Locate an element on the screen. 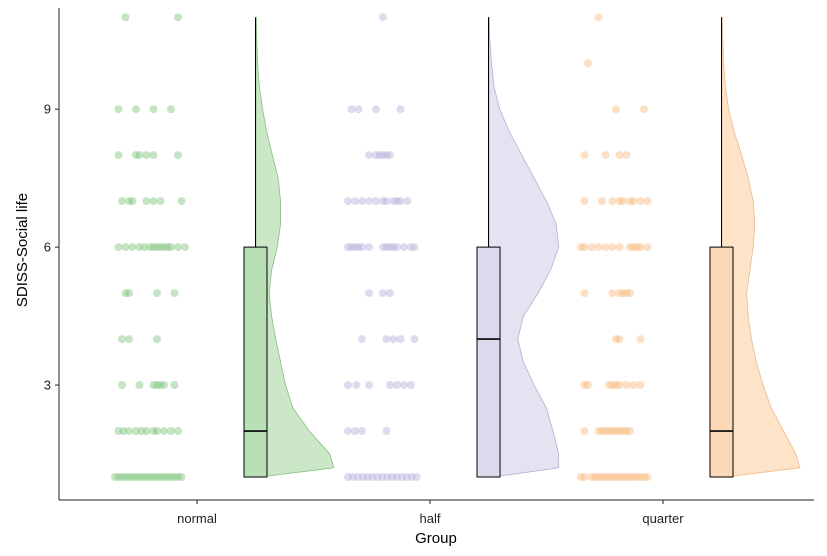 The height and width of the screenshot is (556, 827). box-quarter is located at coordinates (721, 362).